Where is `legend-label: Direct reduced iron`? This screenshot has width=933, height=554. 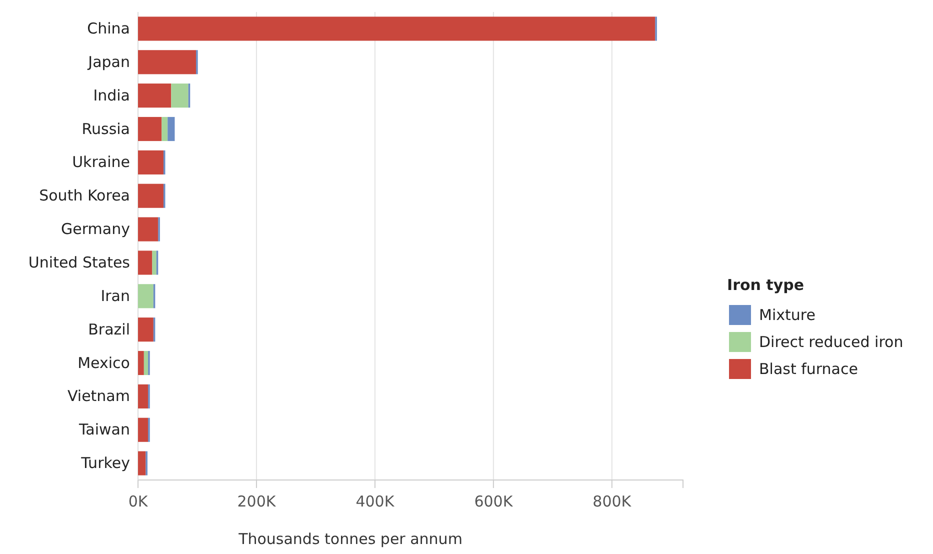
legend-label: Direct reduced iron is located at coordinates (831, 342).